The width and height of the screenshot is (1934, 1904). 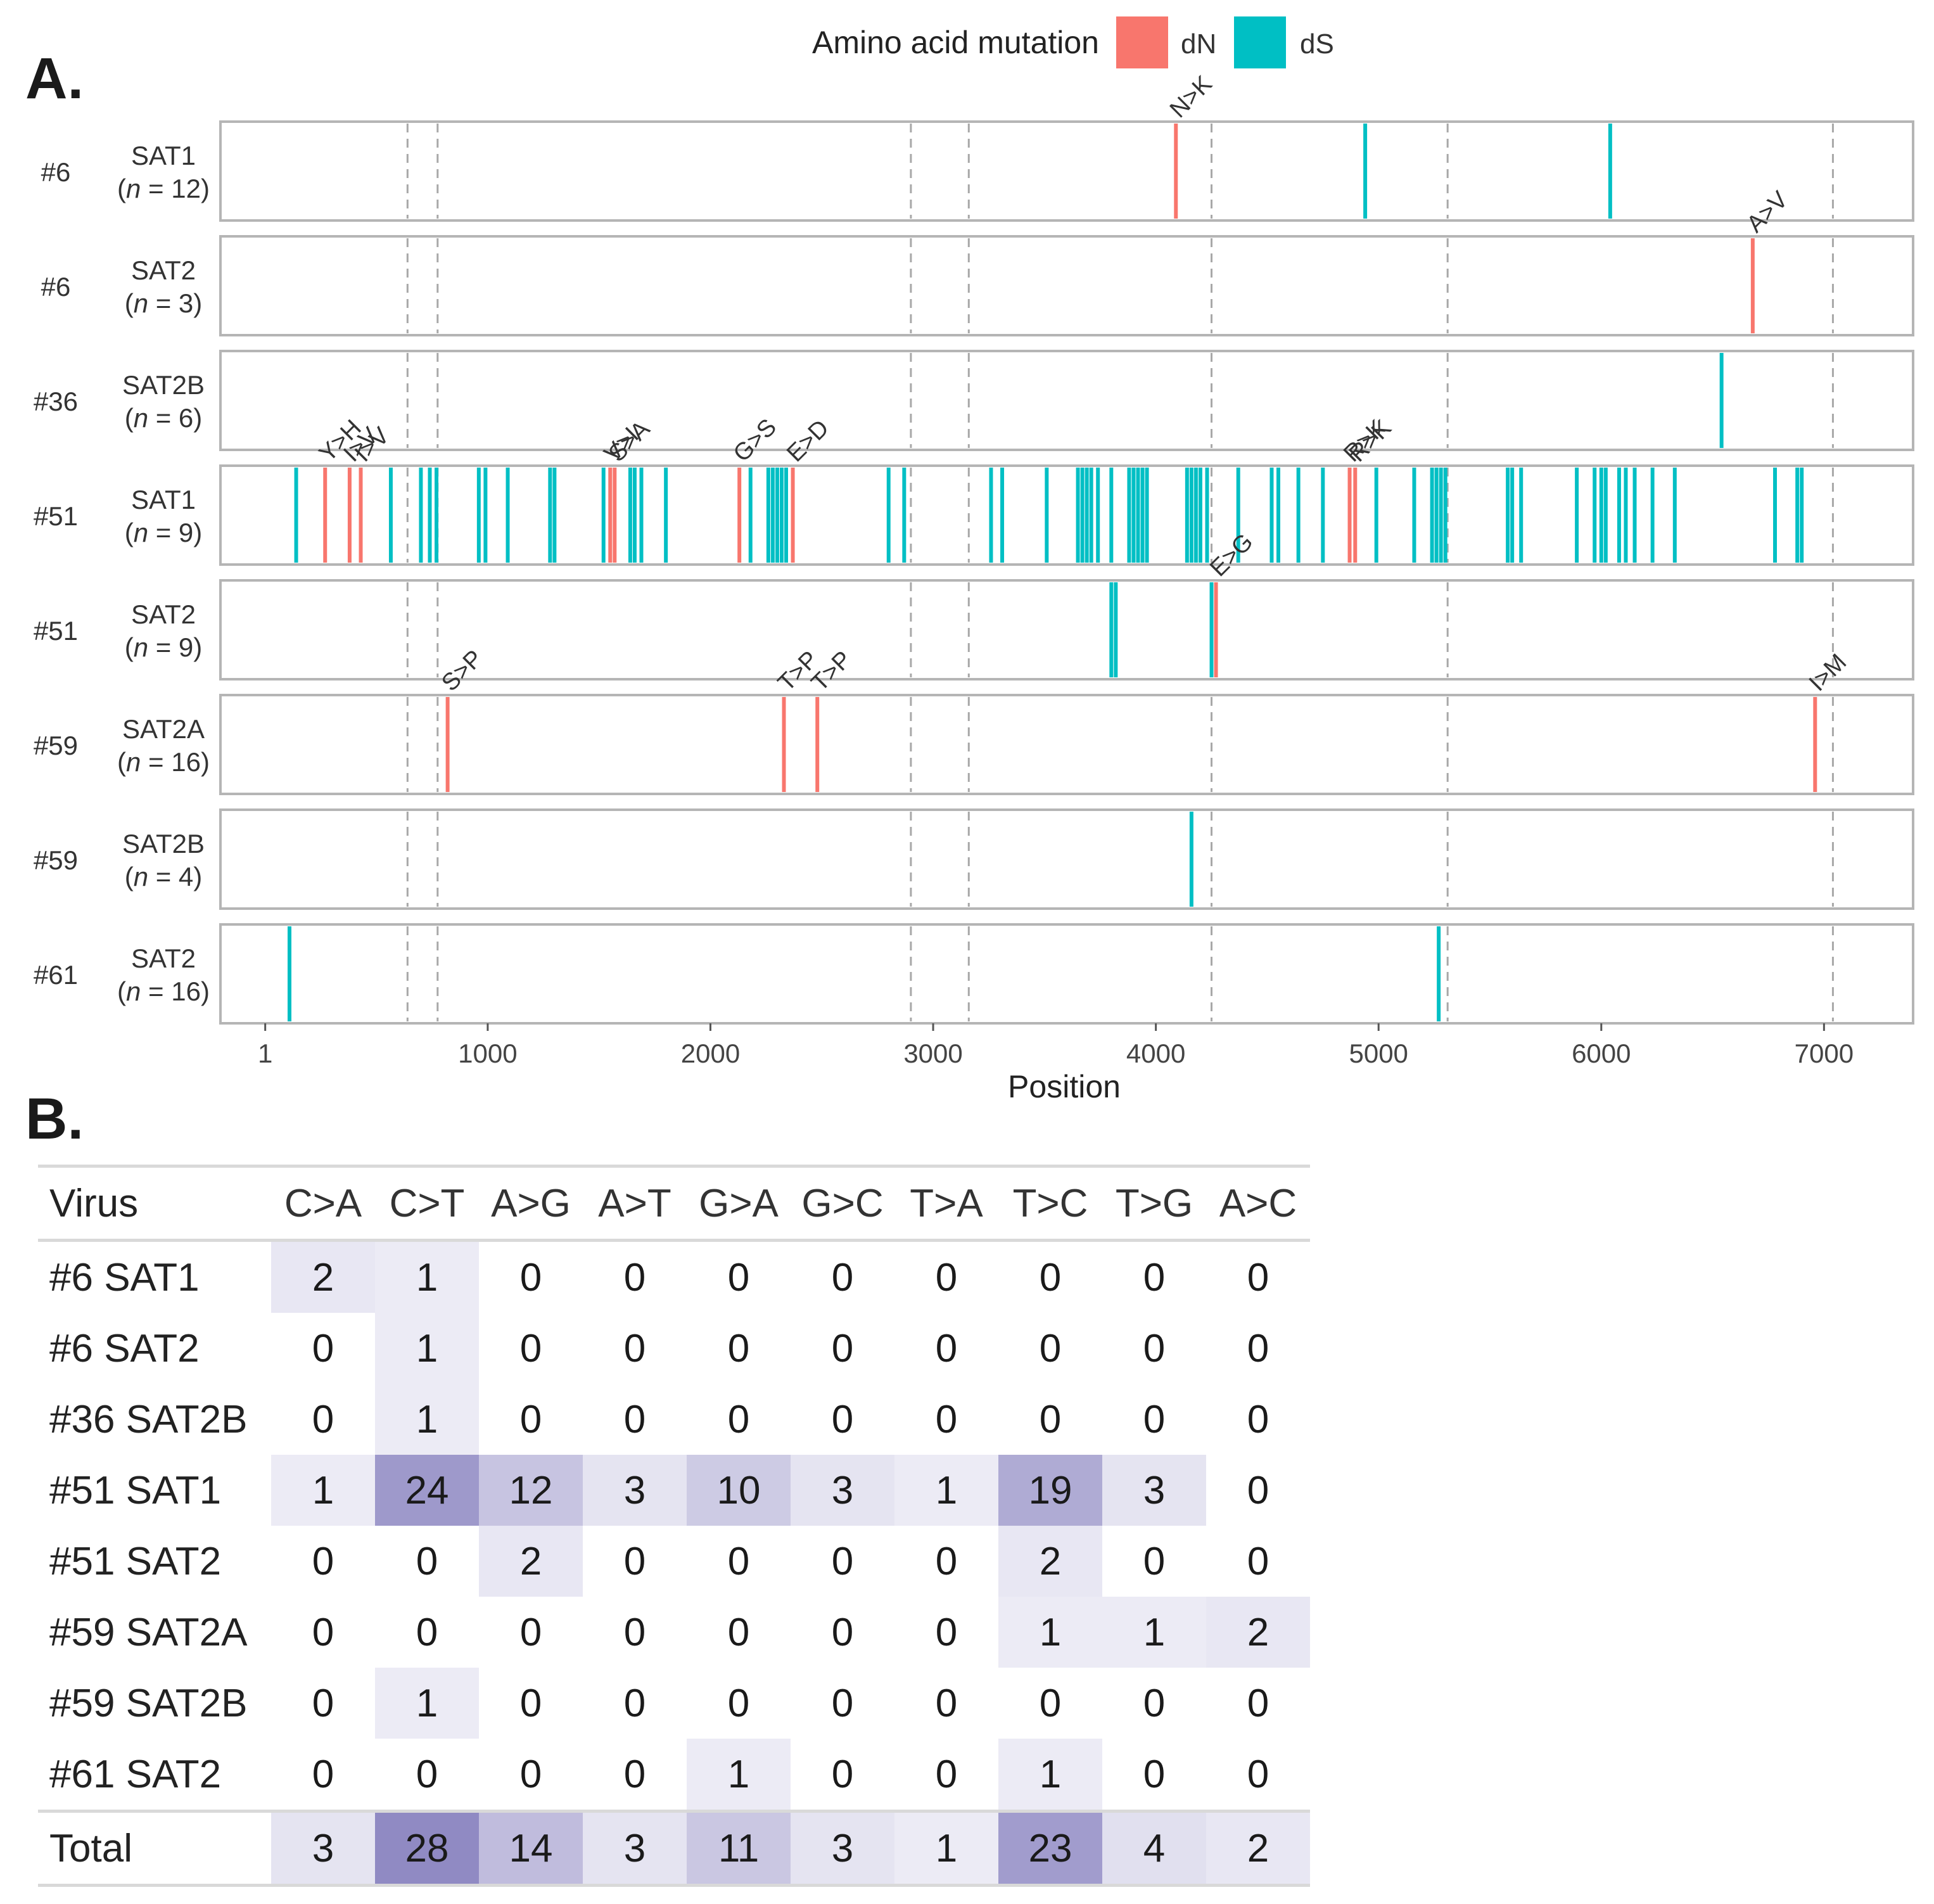 I want to click on track-n-label: (n = 4), so click(x=164, y=876).